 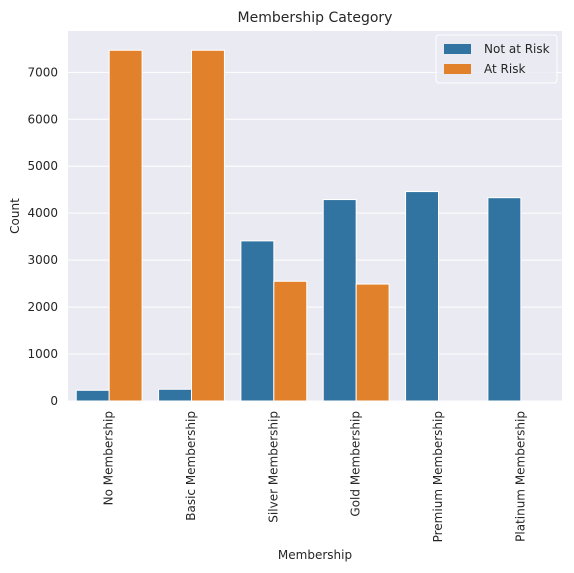 I want to click on legend-label: Not at Risk, so click(x=517, y=49).